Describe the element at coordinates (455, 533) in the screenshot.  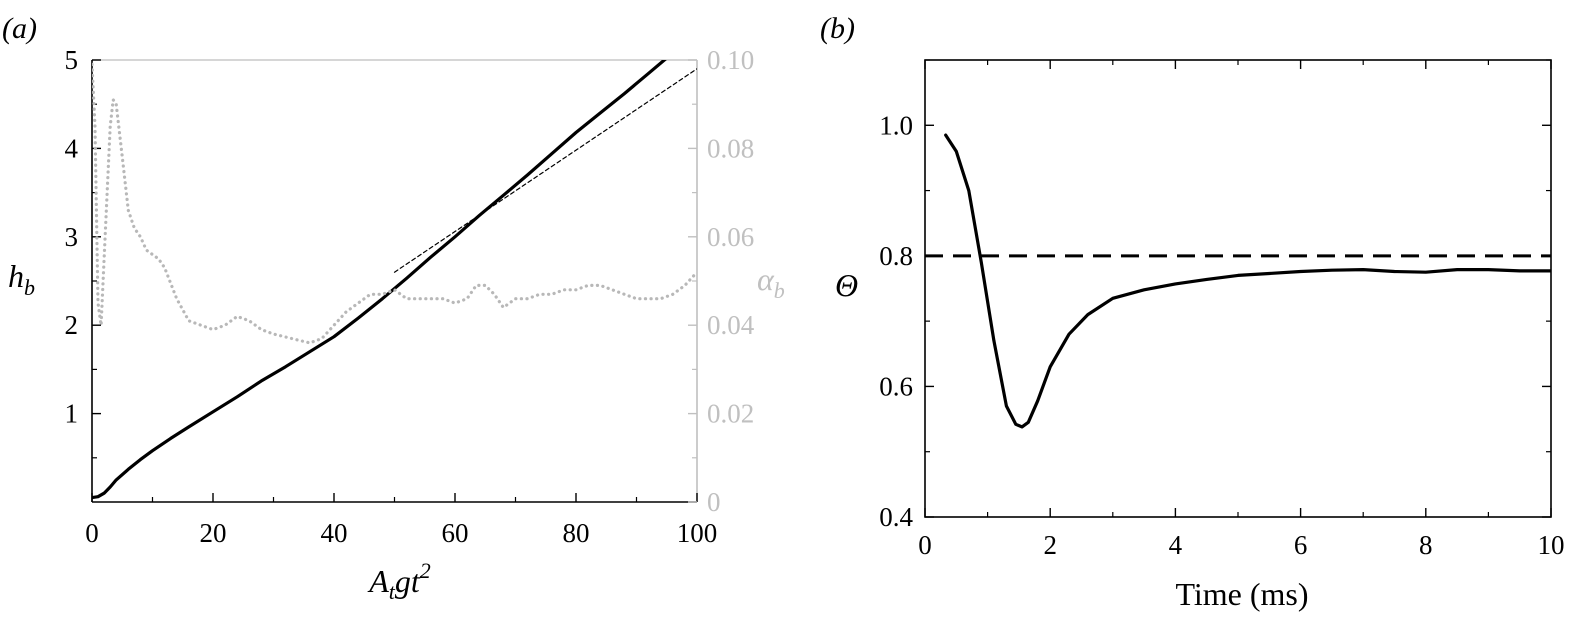
I see `x-tick-label: 60` at that location.